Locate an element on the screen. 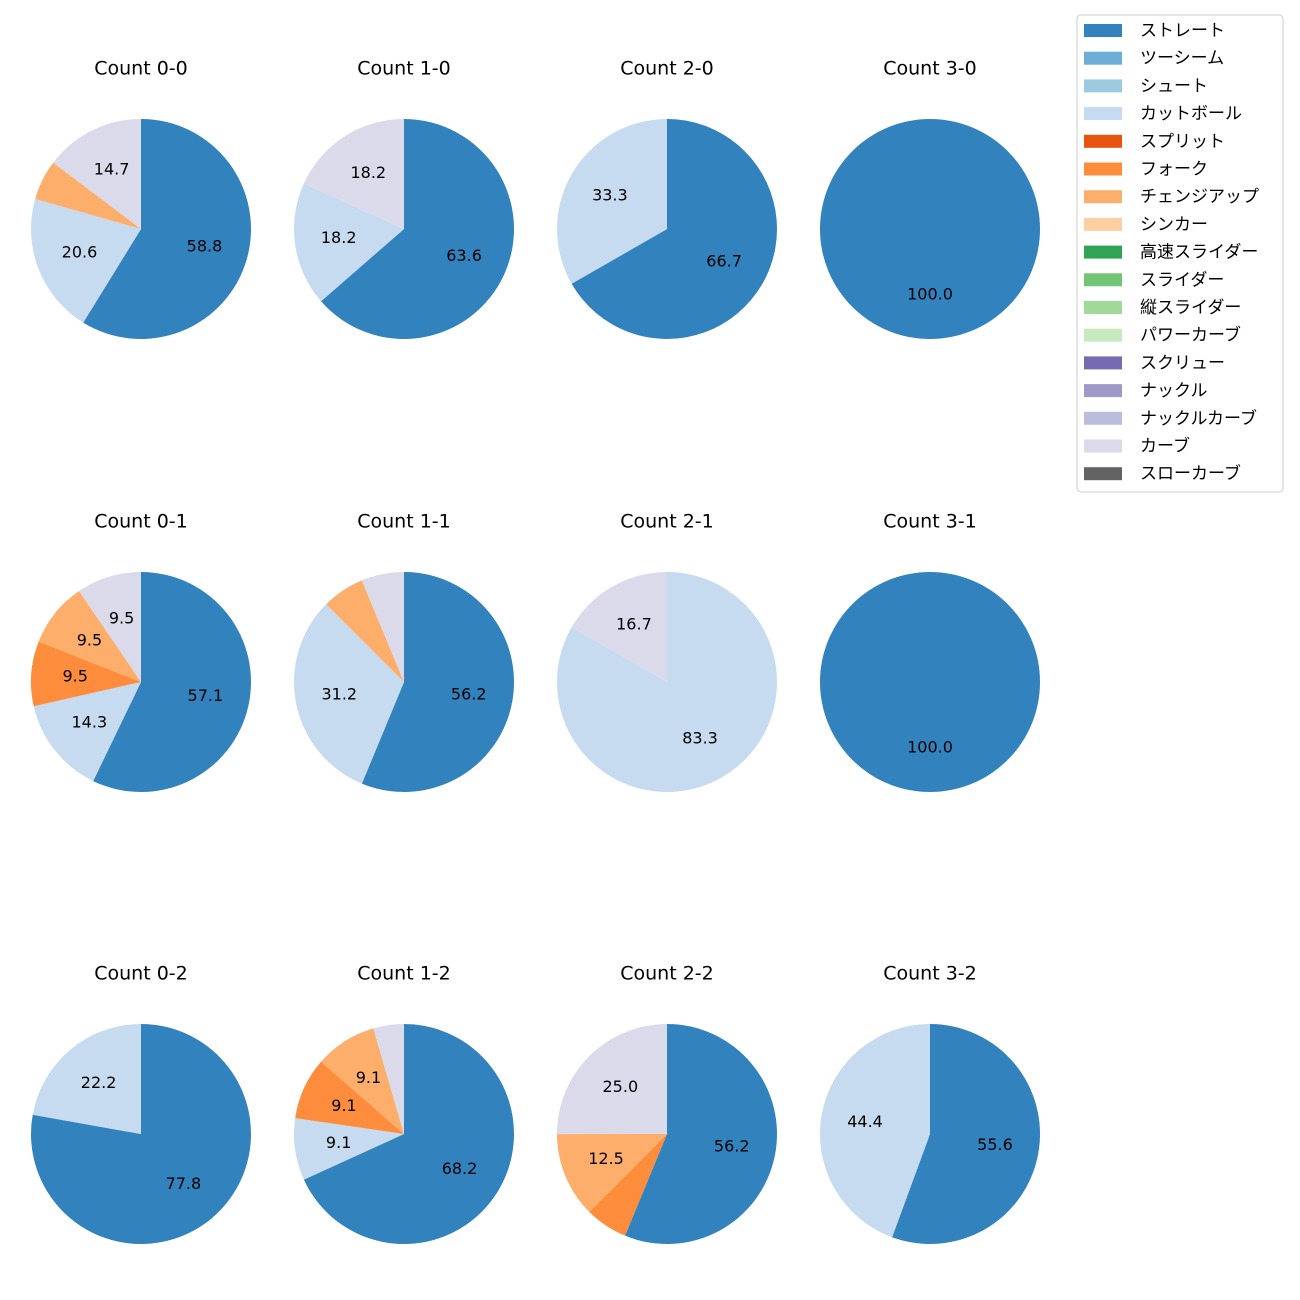 The image size is (1300, 1300). pie-panel: Count 3-0 100.0 is located at coordinates (930, 198).